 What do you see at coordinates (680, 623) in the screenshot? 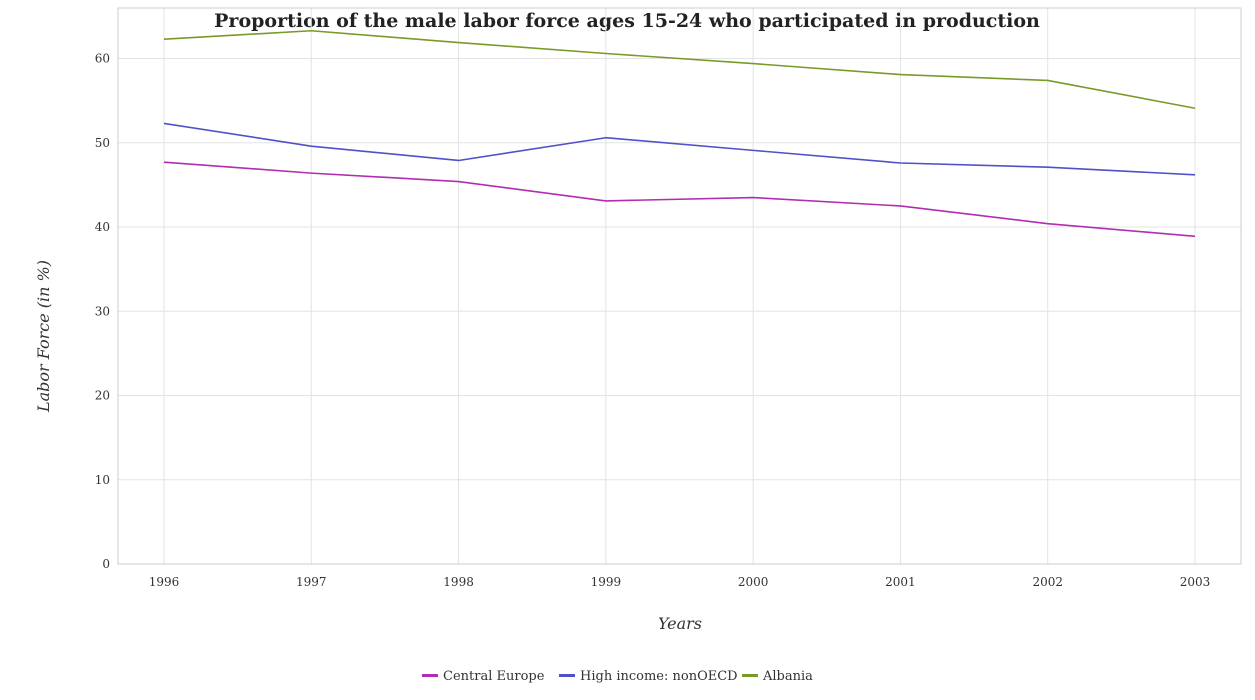
I see `x-axis-label: Years` at bounding box center [680, 623].